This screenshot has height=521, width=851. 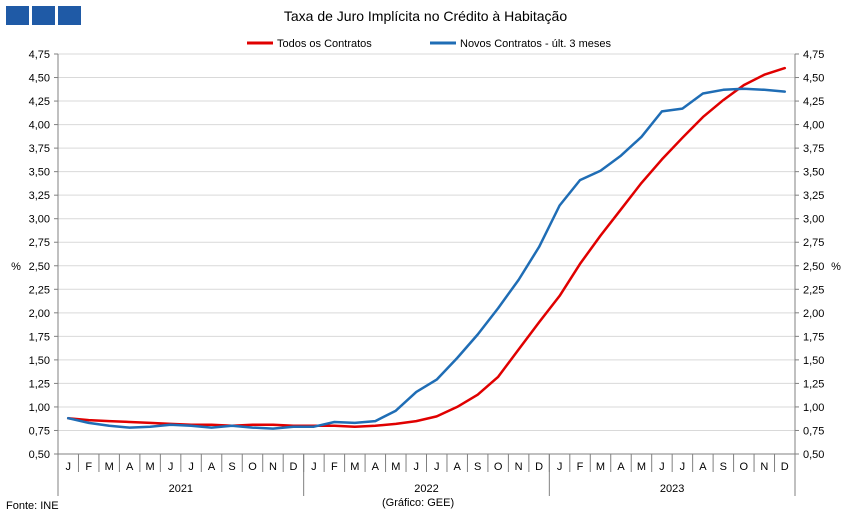 I want to click on y-tick-label-right: 1,00, so click(x=813, y=408).